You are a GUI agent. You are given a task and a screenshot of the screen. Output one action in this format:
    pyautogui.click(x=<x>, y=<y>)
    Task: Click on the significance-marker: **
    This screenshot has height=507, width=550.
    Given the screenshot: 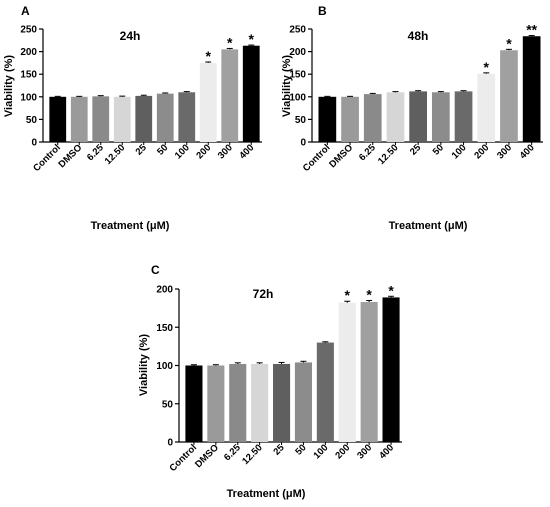 What is the action you would take?
    pyautogui.click(x=531, y=30)
    